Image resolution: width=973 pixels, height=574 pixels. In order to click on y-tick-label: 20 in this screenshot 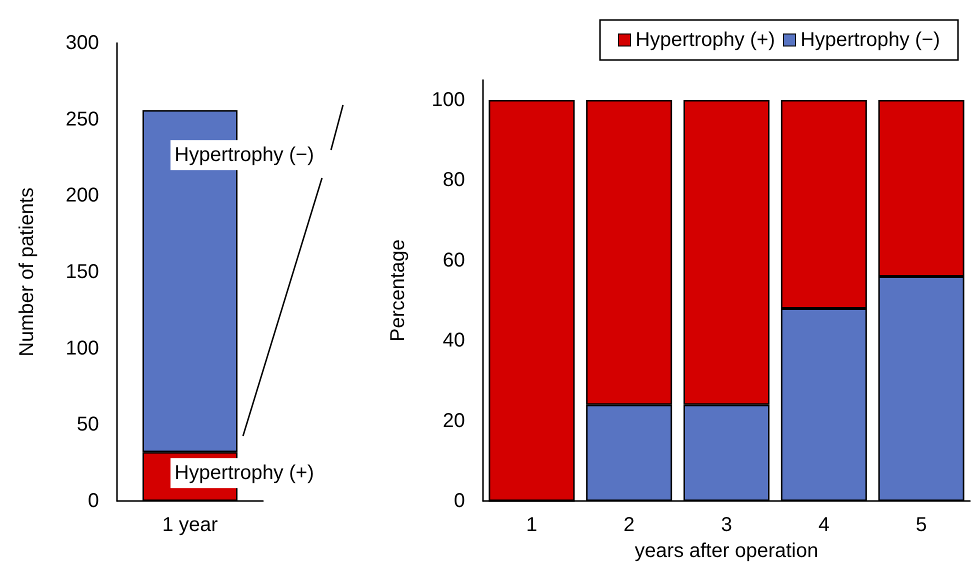, I will do `click(453, 421)`.